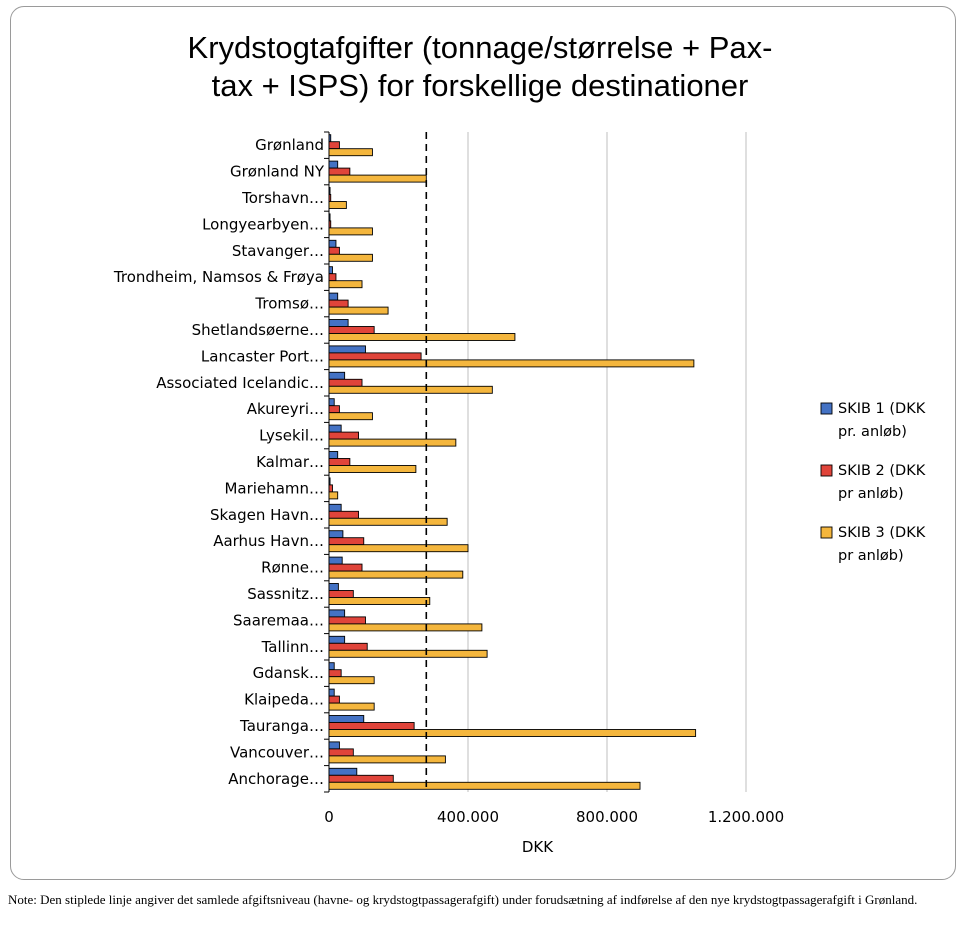 The height and width of the screenshot is (934, 960). Describe the element at coordinates (882, 482) in the screenshot. I see `legend-label: SKIB 2 (DKK pr anløb)` at that location.